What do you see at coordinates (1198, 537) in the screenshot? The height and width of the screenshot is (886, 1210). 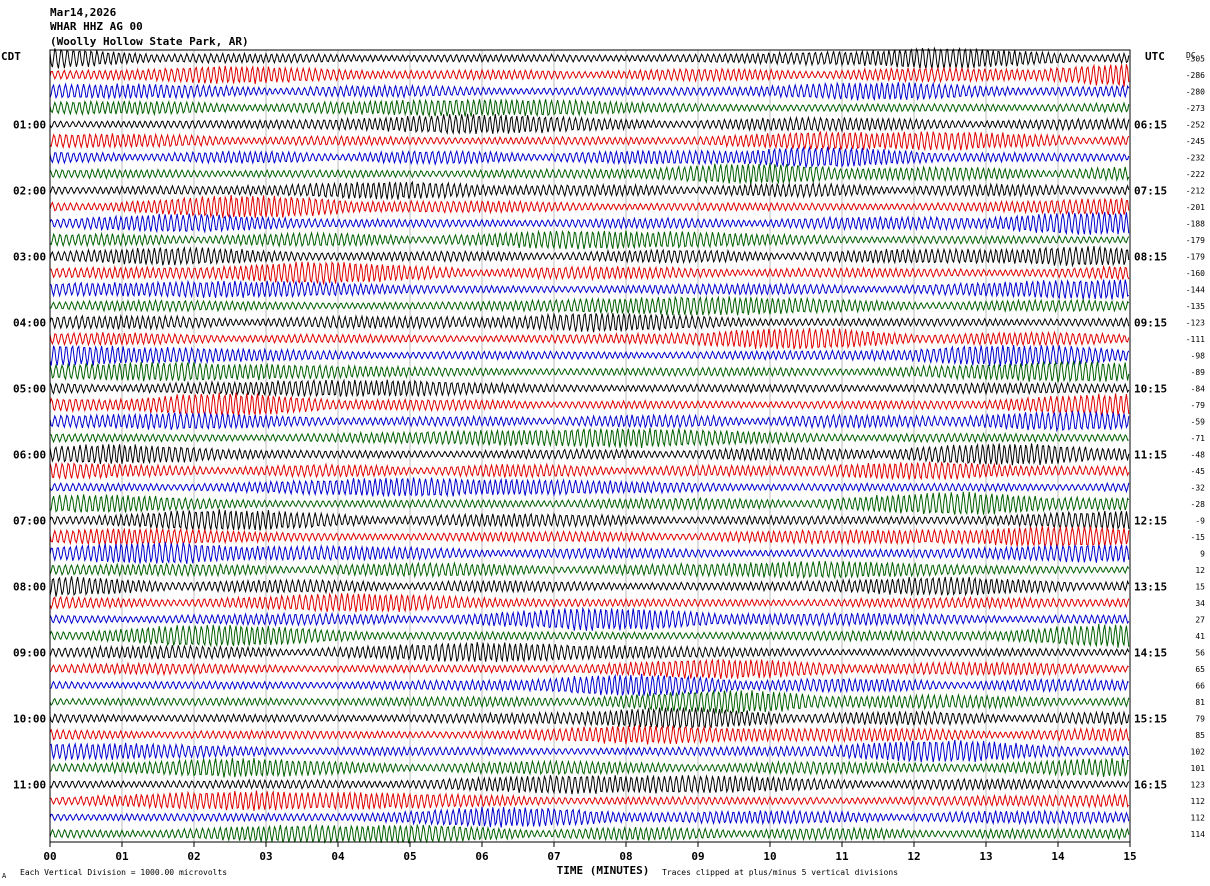 I see `dc-offset-row-29: -15` at bounding box center [1198, 537].